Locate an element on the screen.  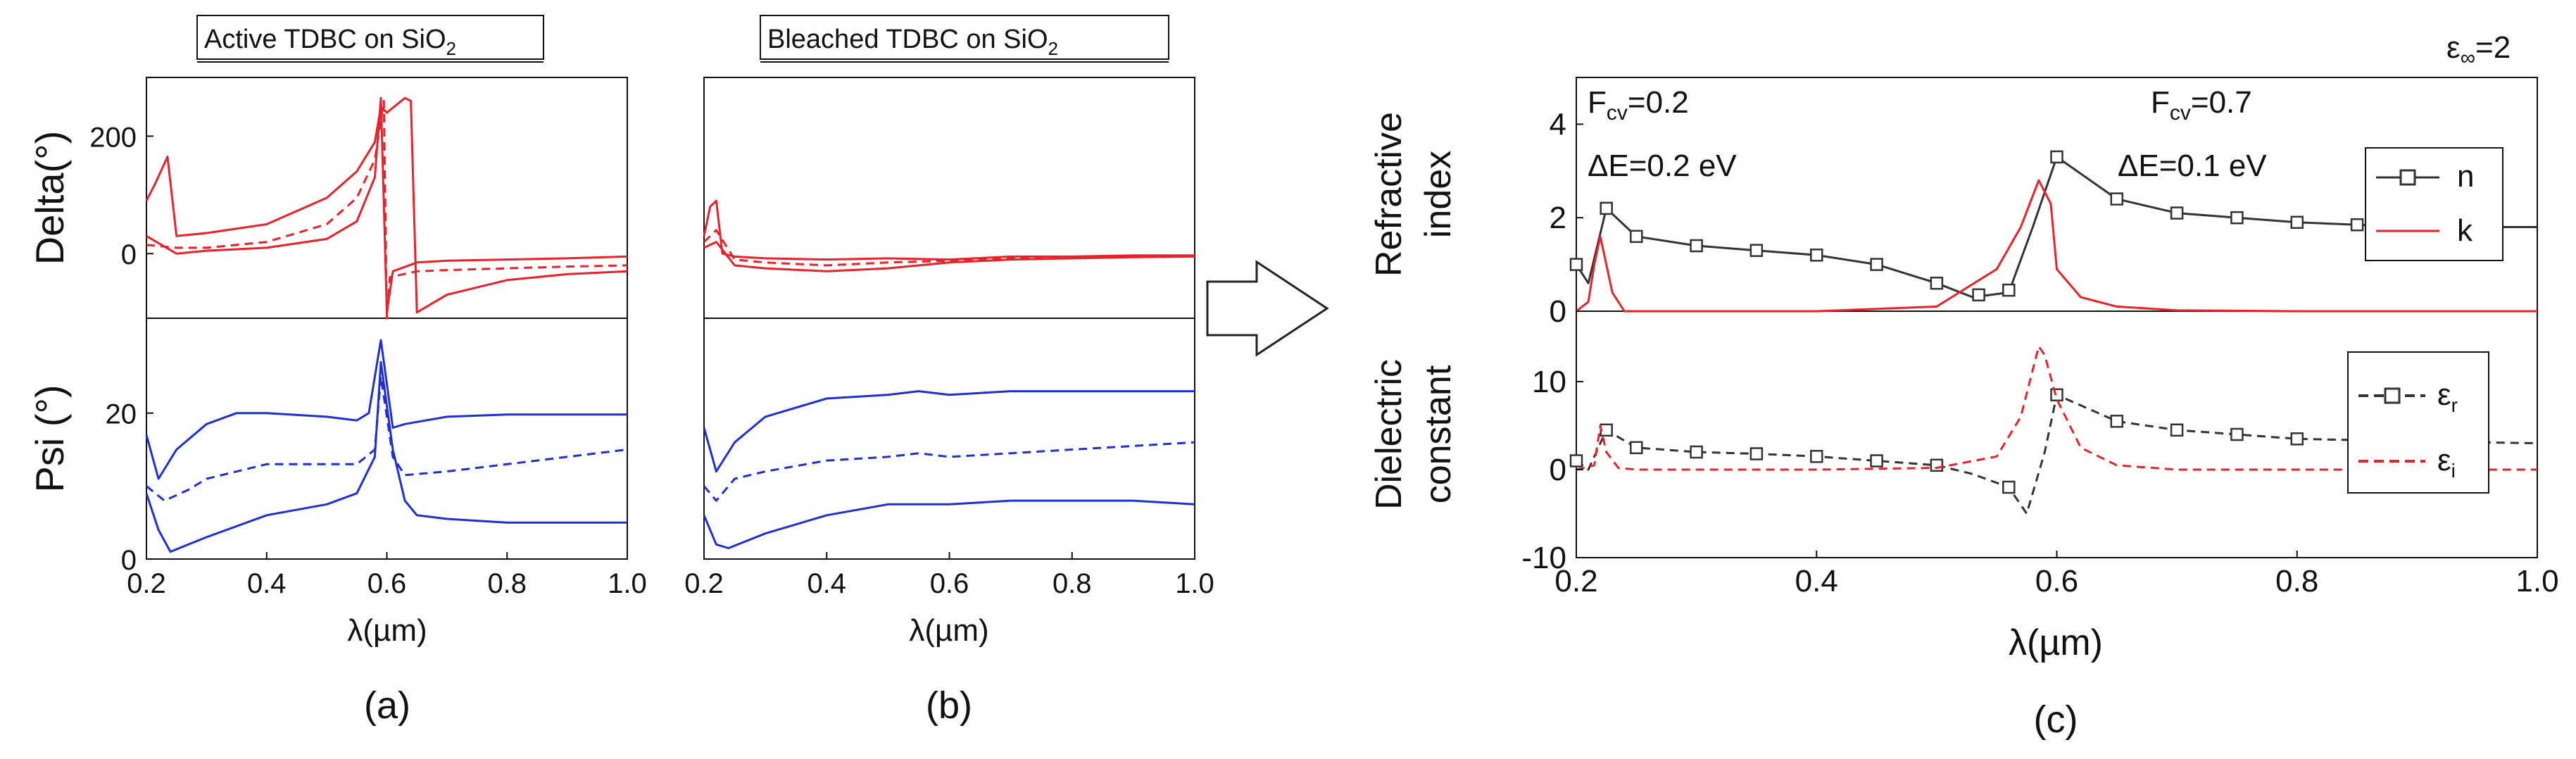
panel-a-xtick-label: 0.4 is located at coordinates (267, 583).